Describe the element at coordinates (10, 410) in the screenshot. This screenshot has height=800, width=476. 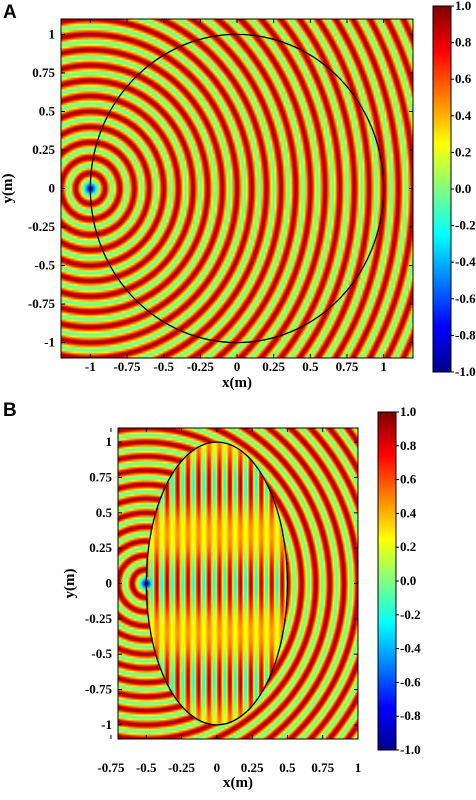
I see `panel-letter-b: B` at that location.